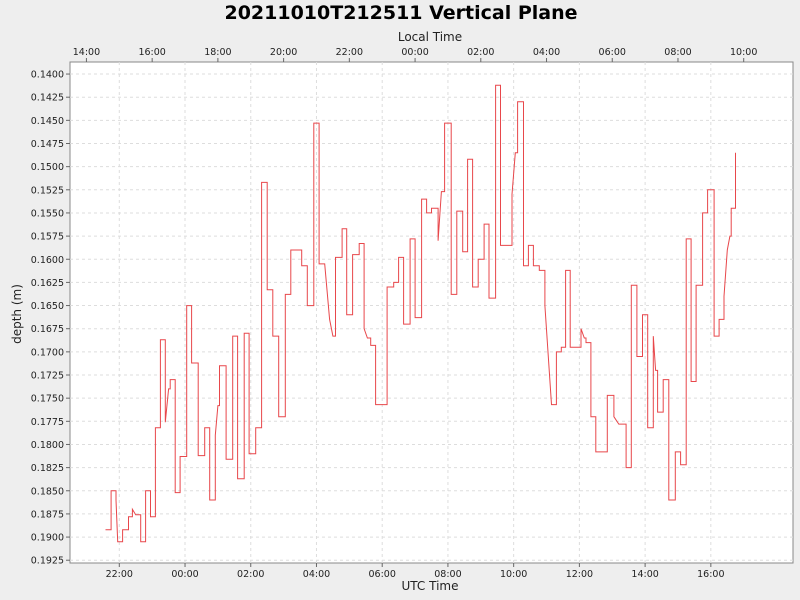  I want to click on y-tick-label: 0.1600, so click(47, 260).